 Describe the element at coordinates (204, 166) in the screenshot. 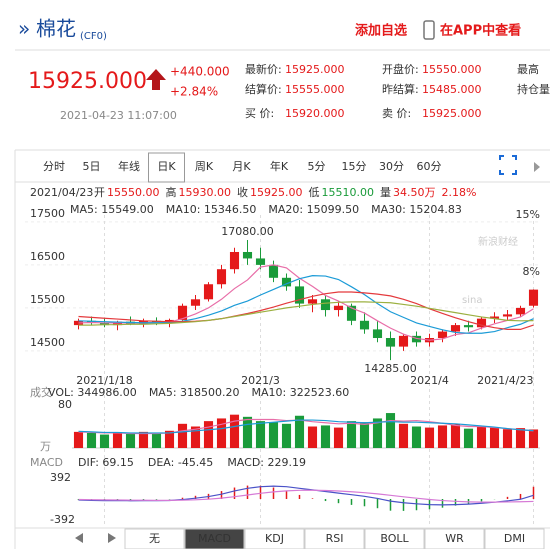

I see `tab: 周K` at that location.